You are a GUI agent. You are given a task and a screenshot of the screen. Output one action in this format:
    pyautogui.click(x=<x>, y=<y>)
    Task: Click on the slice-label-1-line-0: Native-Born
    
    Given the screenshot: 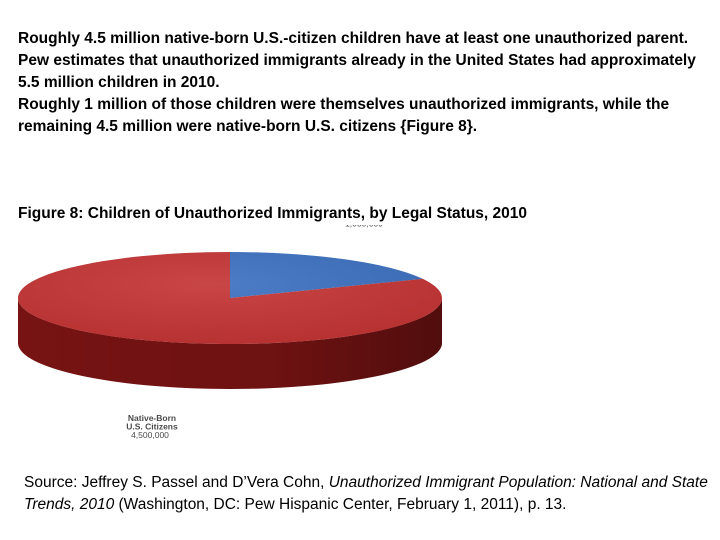 What is the action you would take?
    pyautogui.click(x=152, y=418)
    